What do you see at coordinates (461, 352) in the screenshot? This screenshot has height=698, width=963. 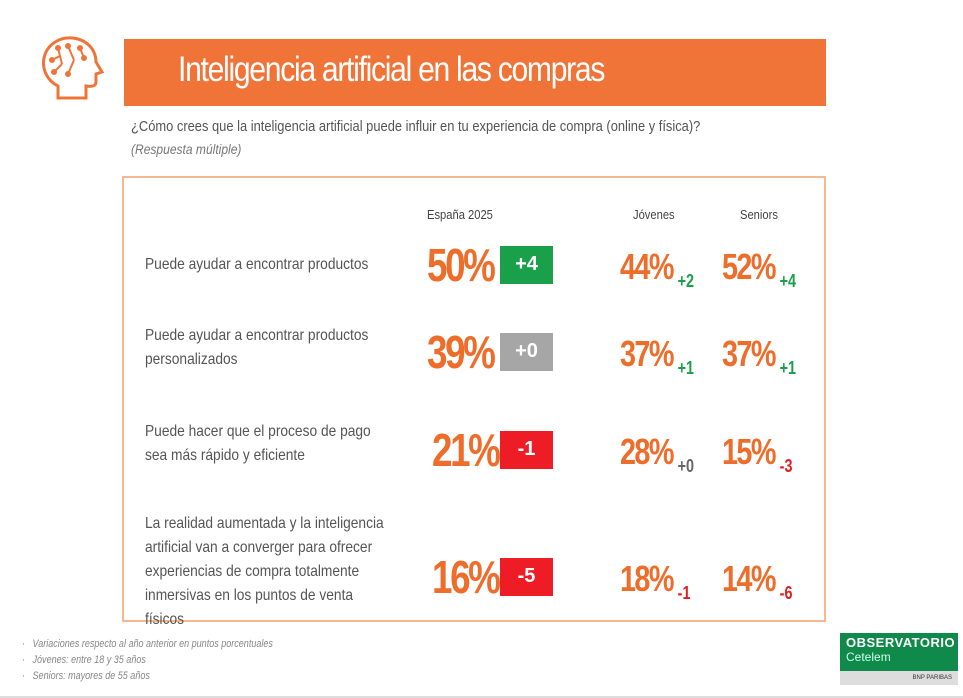 I see `spain-percent: 39%` at bounding box center [461, 352].